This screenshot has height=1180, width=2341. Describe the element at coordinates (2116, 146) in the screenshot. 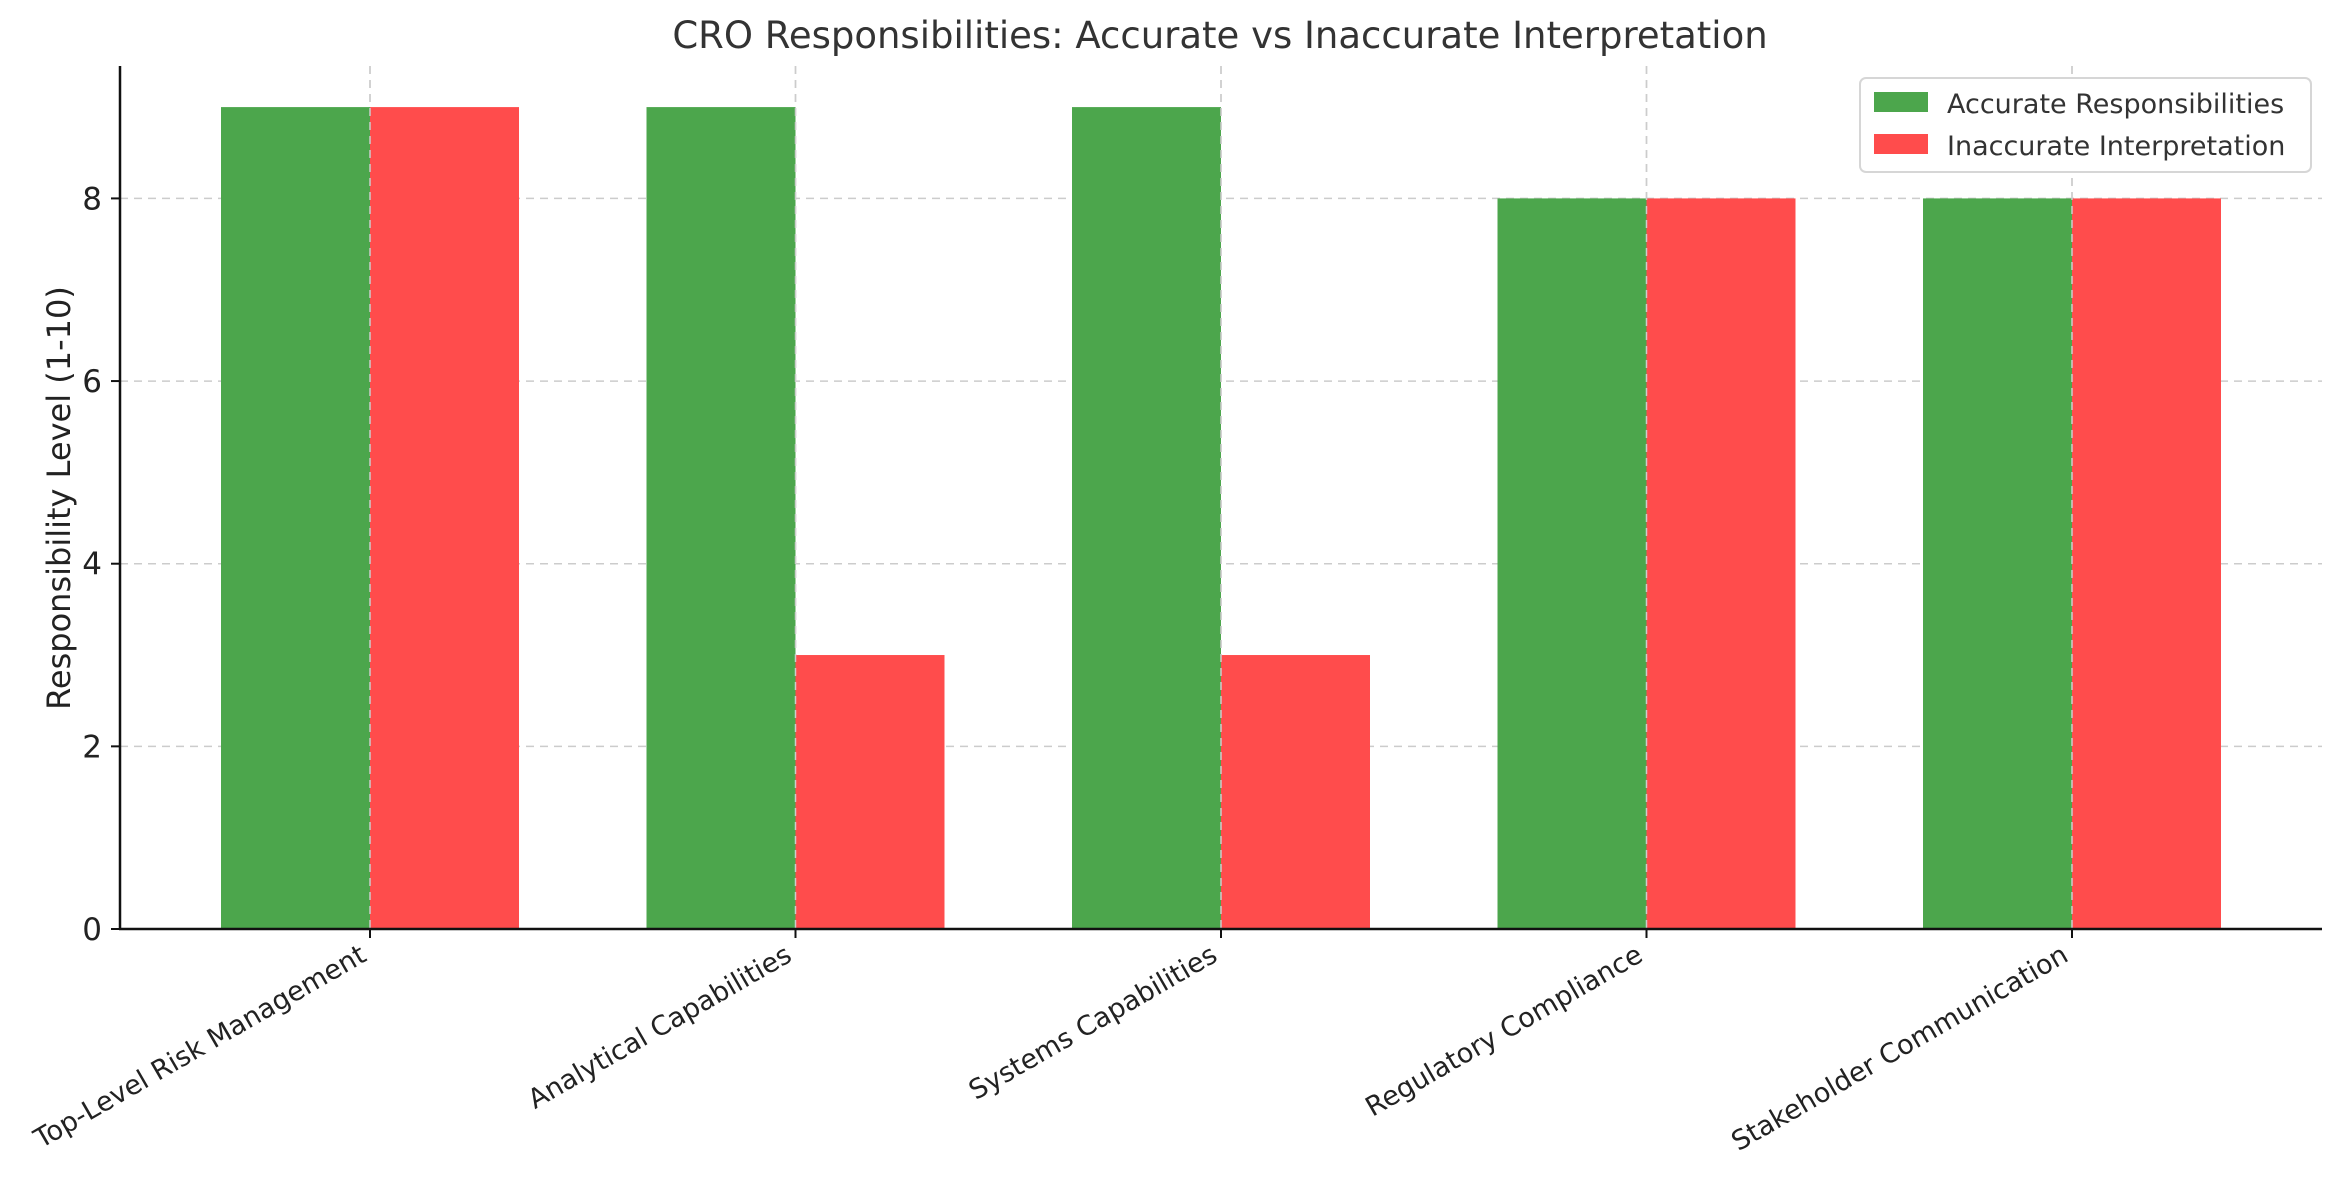

I see `legend-label: Inaccurate Interpretation` at that location.